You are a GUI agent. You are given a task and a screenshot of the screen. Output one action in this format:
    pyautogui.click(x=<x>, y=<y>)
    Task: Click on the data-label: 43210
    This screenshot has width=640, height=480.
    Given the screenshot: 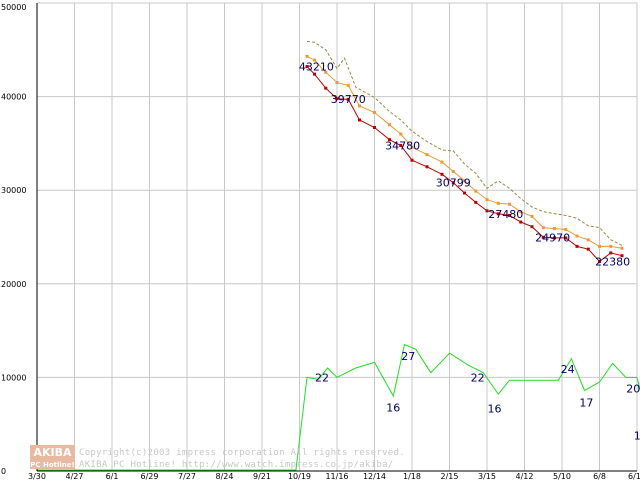 What is the action you would take?
    pyautogui.click(x=316, y=67)
    